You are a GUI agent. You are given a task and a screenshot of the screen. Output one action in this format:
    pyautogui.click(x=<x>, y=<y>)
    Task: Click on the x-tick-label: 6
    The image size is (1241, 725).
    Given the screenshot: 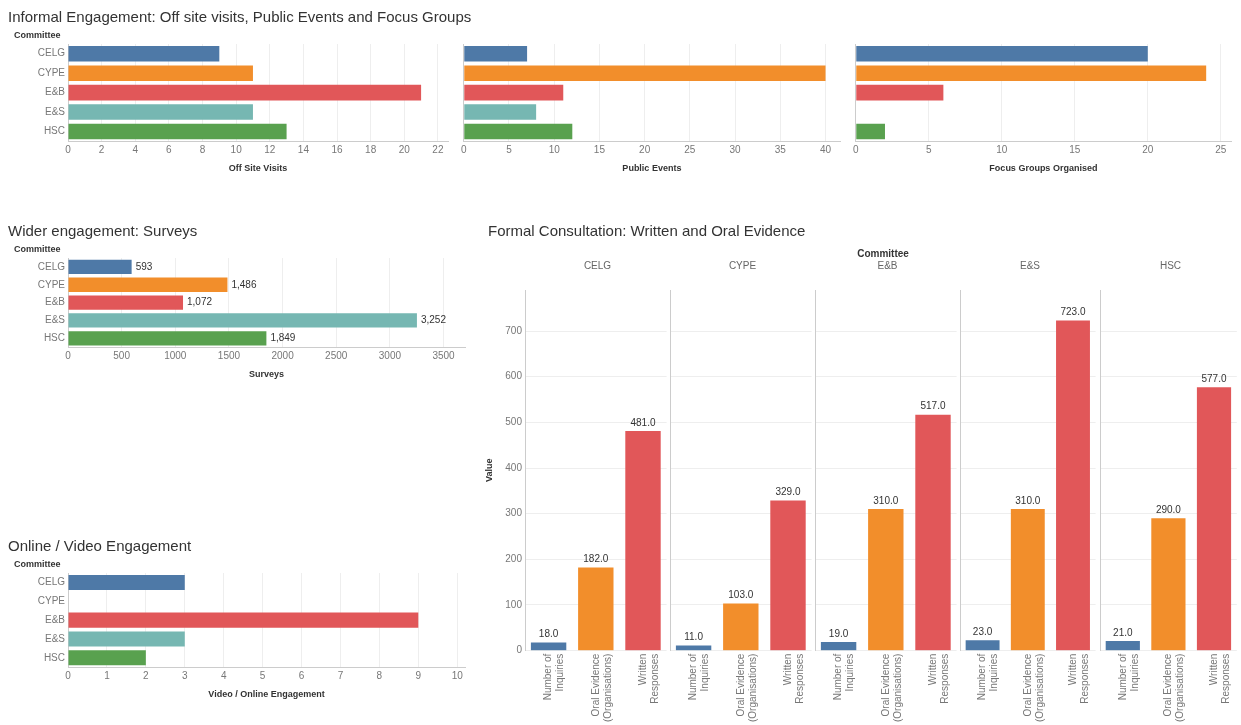 What is the action you would take?
    pyautogui.click(x=169, y=149)
    